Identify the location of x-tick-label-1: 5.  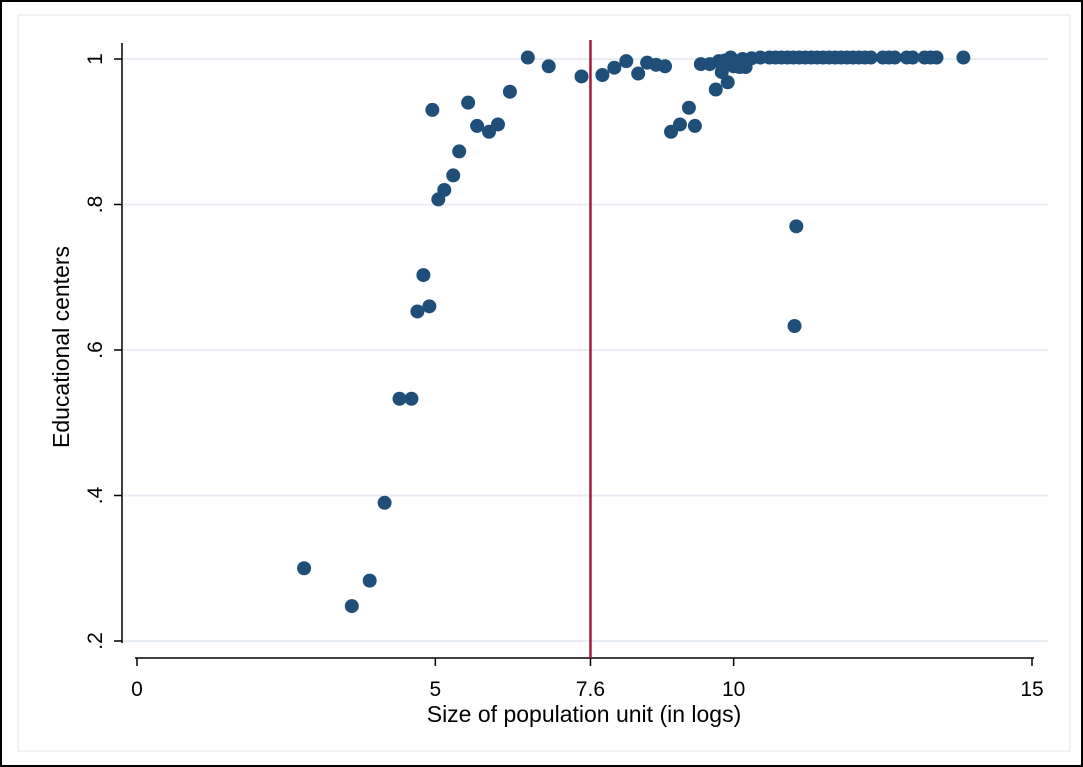
(435, 689).